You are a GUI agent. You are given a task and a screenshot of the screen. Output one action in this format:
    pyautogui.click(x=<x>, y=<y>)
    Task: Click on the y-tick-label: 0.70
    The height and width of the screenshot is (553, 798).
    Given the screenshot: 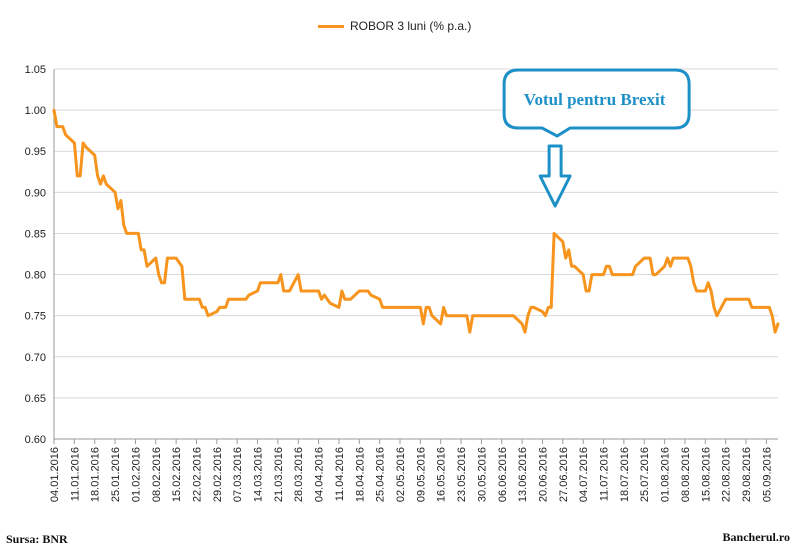 What is the action you would take?
    pyautogui.click(x=35, y=358)
    